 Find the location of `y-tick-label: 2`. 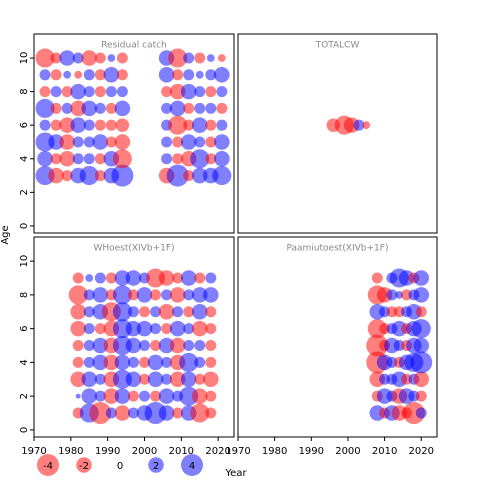

y-tick-label: 2 is located at coordinates (24, 192).